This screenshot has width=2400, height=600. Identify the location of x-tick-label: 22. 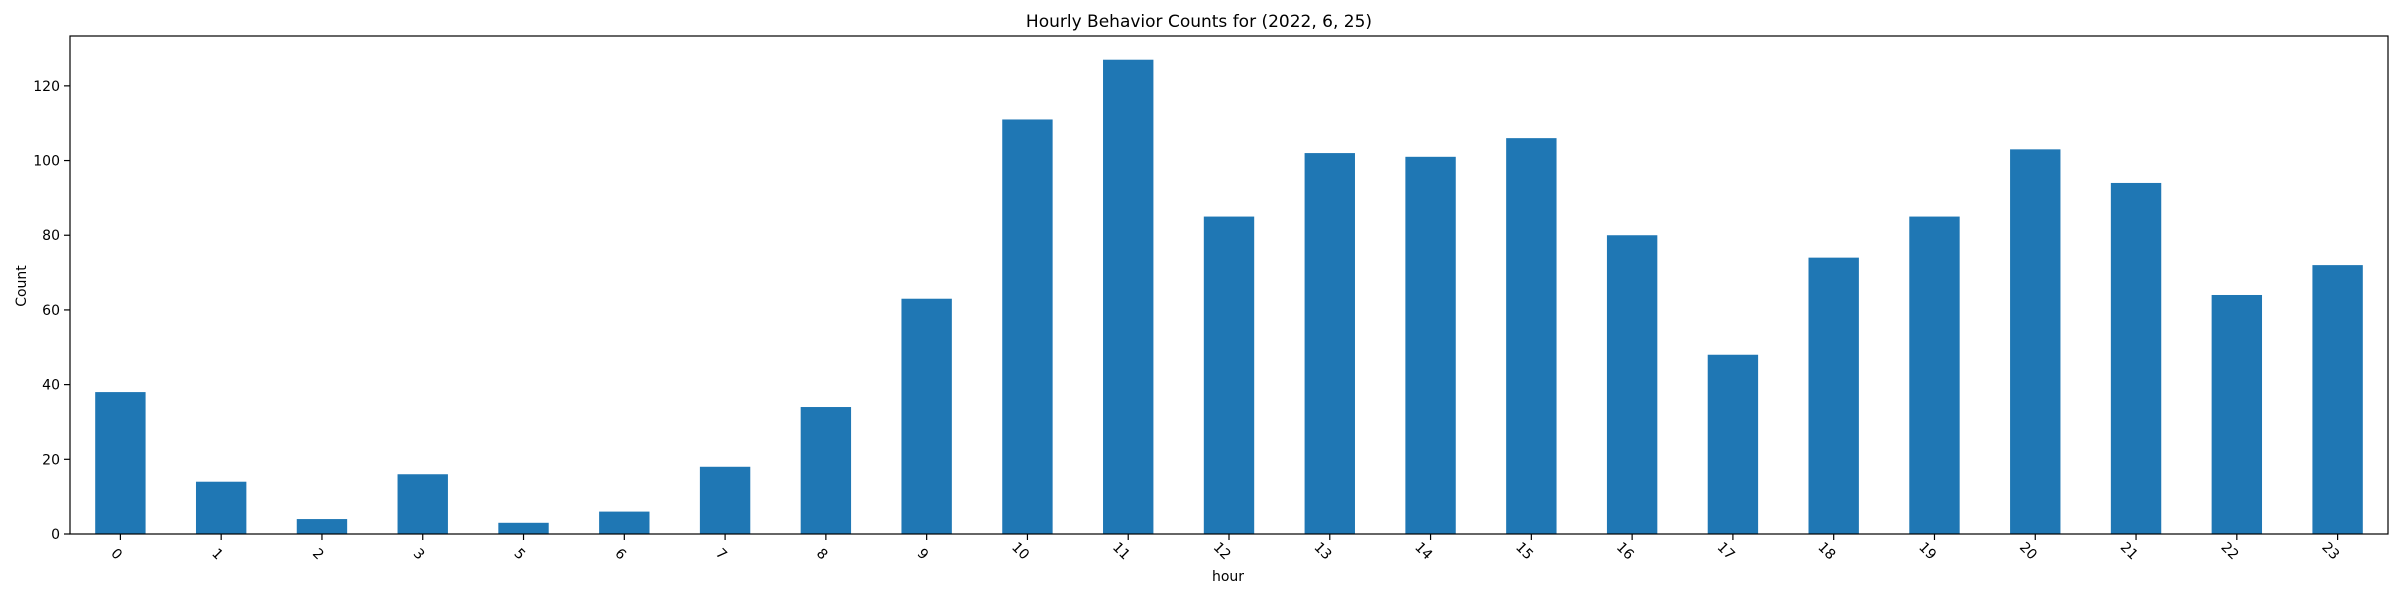
(2230, 551).